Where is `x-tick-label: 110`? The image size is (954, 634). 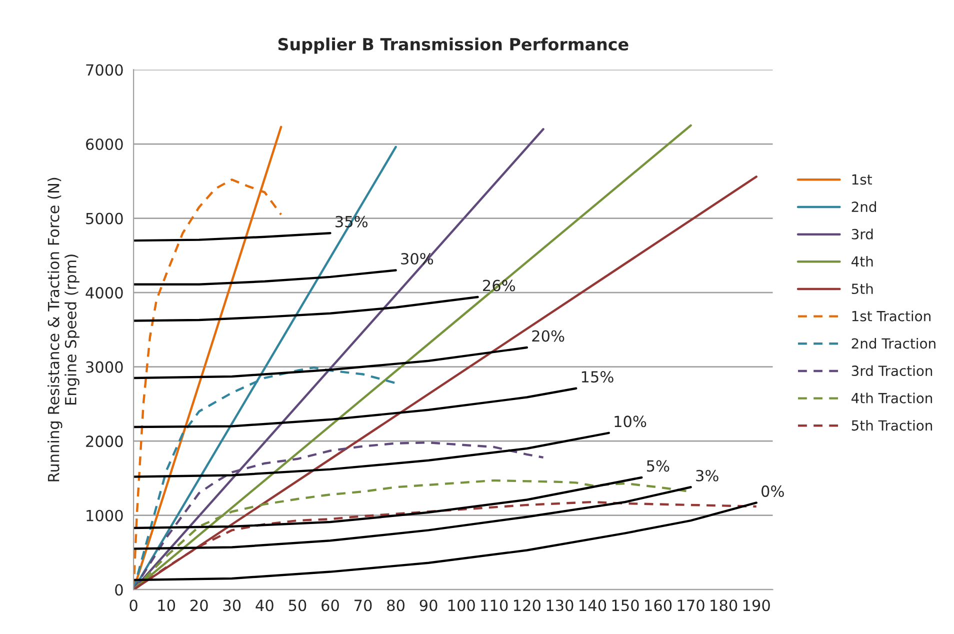 x-tick-label: 110 is located at coordinates (494, 606).